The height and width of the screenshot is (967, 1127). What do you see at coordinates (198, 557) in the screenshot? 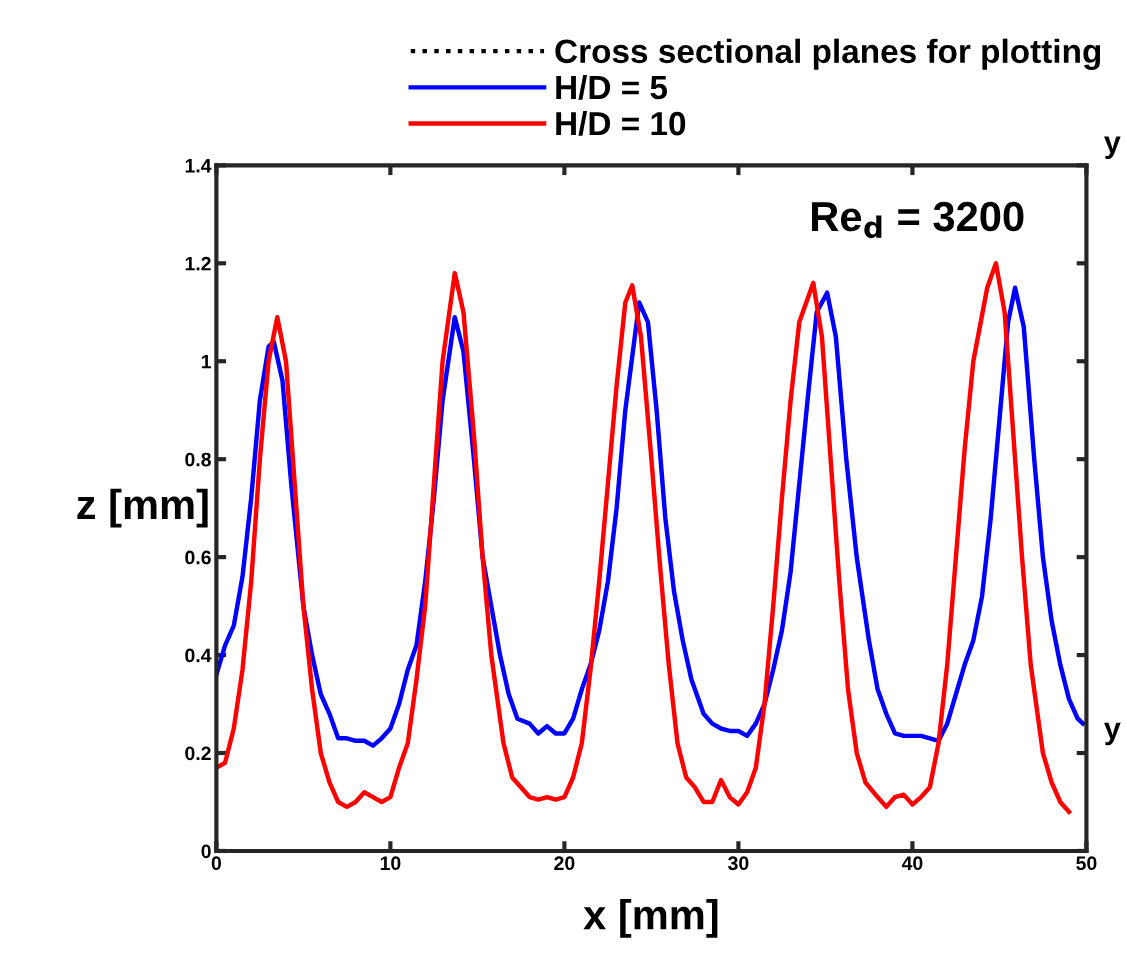
I see `y-tick-label: 0.6` at bounding box center [198, 557].